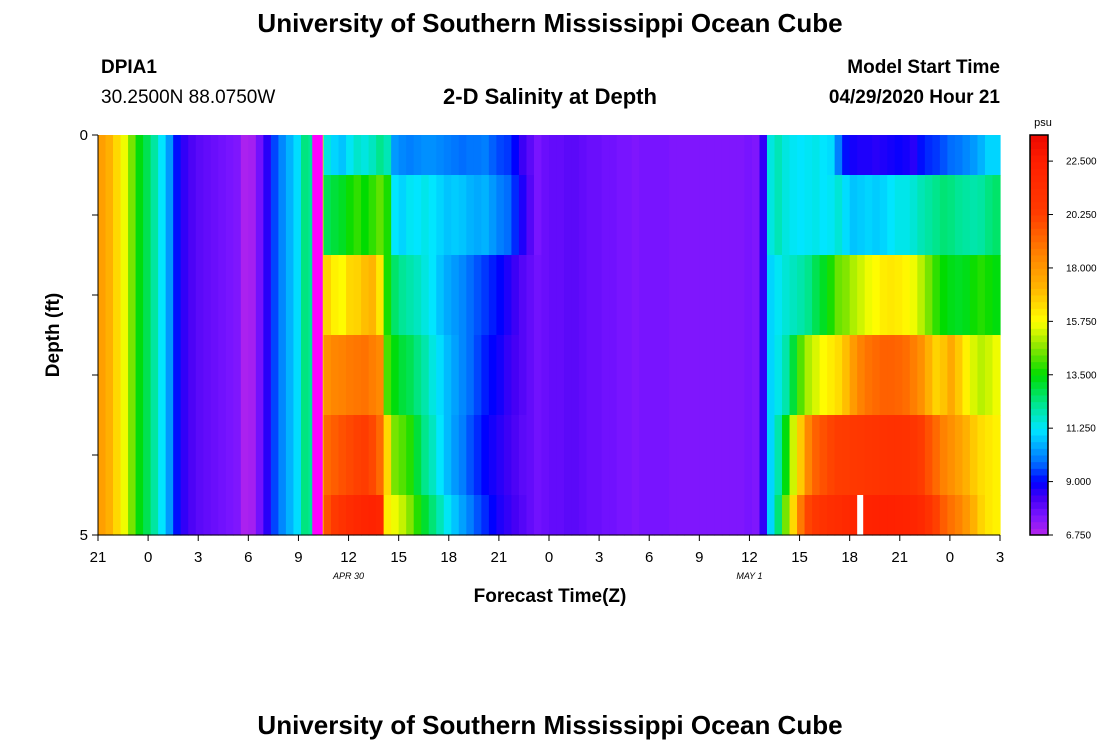 The height and width of the screenshot is (750, 1100). What do you see at coordinates (148, 557) in the screenshot?
I see `x-tick-label: 0` at bounding box center [148, 557].